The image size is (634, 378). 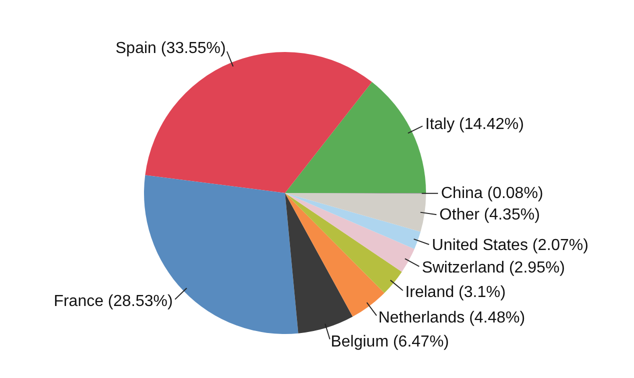 I want to click on slice-label: Switzerland (2.95%), so click(x=493, y=267).